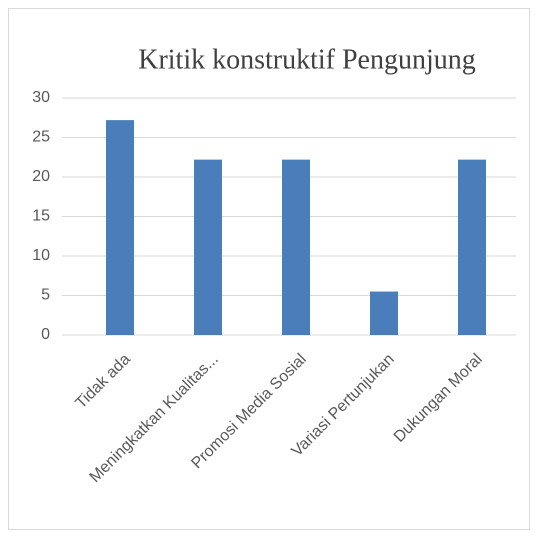 This screenshot has height=539, width=537. Describe the element at coordinates (307, 59) in the screenshot. I see `chart-title: Kritik konstruktif Pengunjung` at that location.